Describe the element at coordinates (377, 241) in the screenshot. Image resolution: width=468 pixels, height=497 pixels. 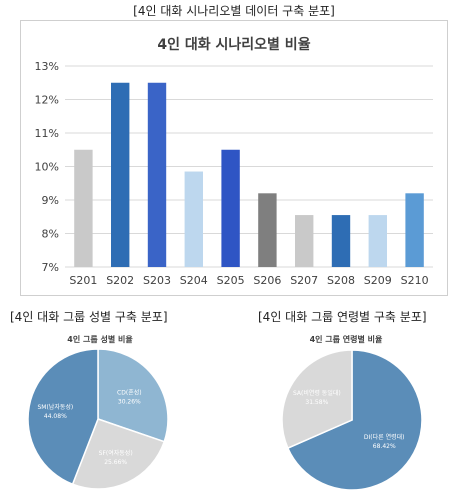
I see `bar-s209` at that location.